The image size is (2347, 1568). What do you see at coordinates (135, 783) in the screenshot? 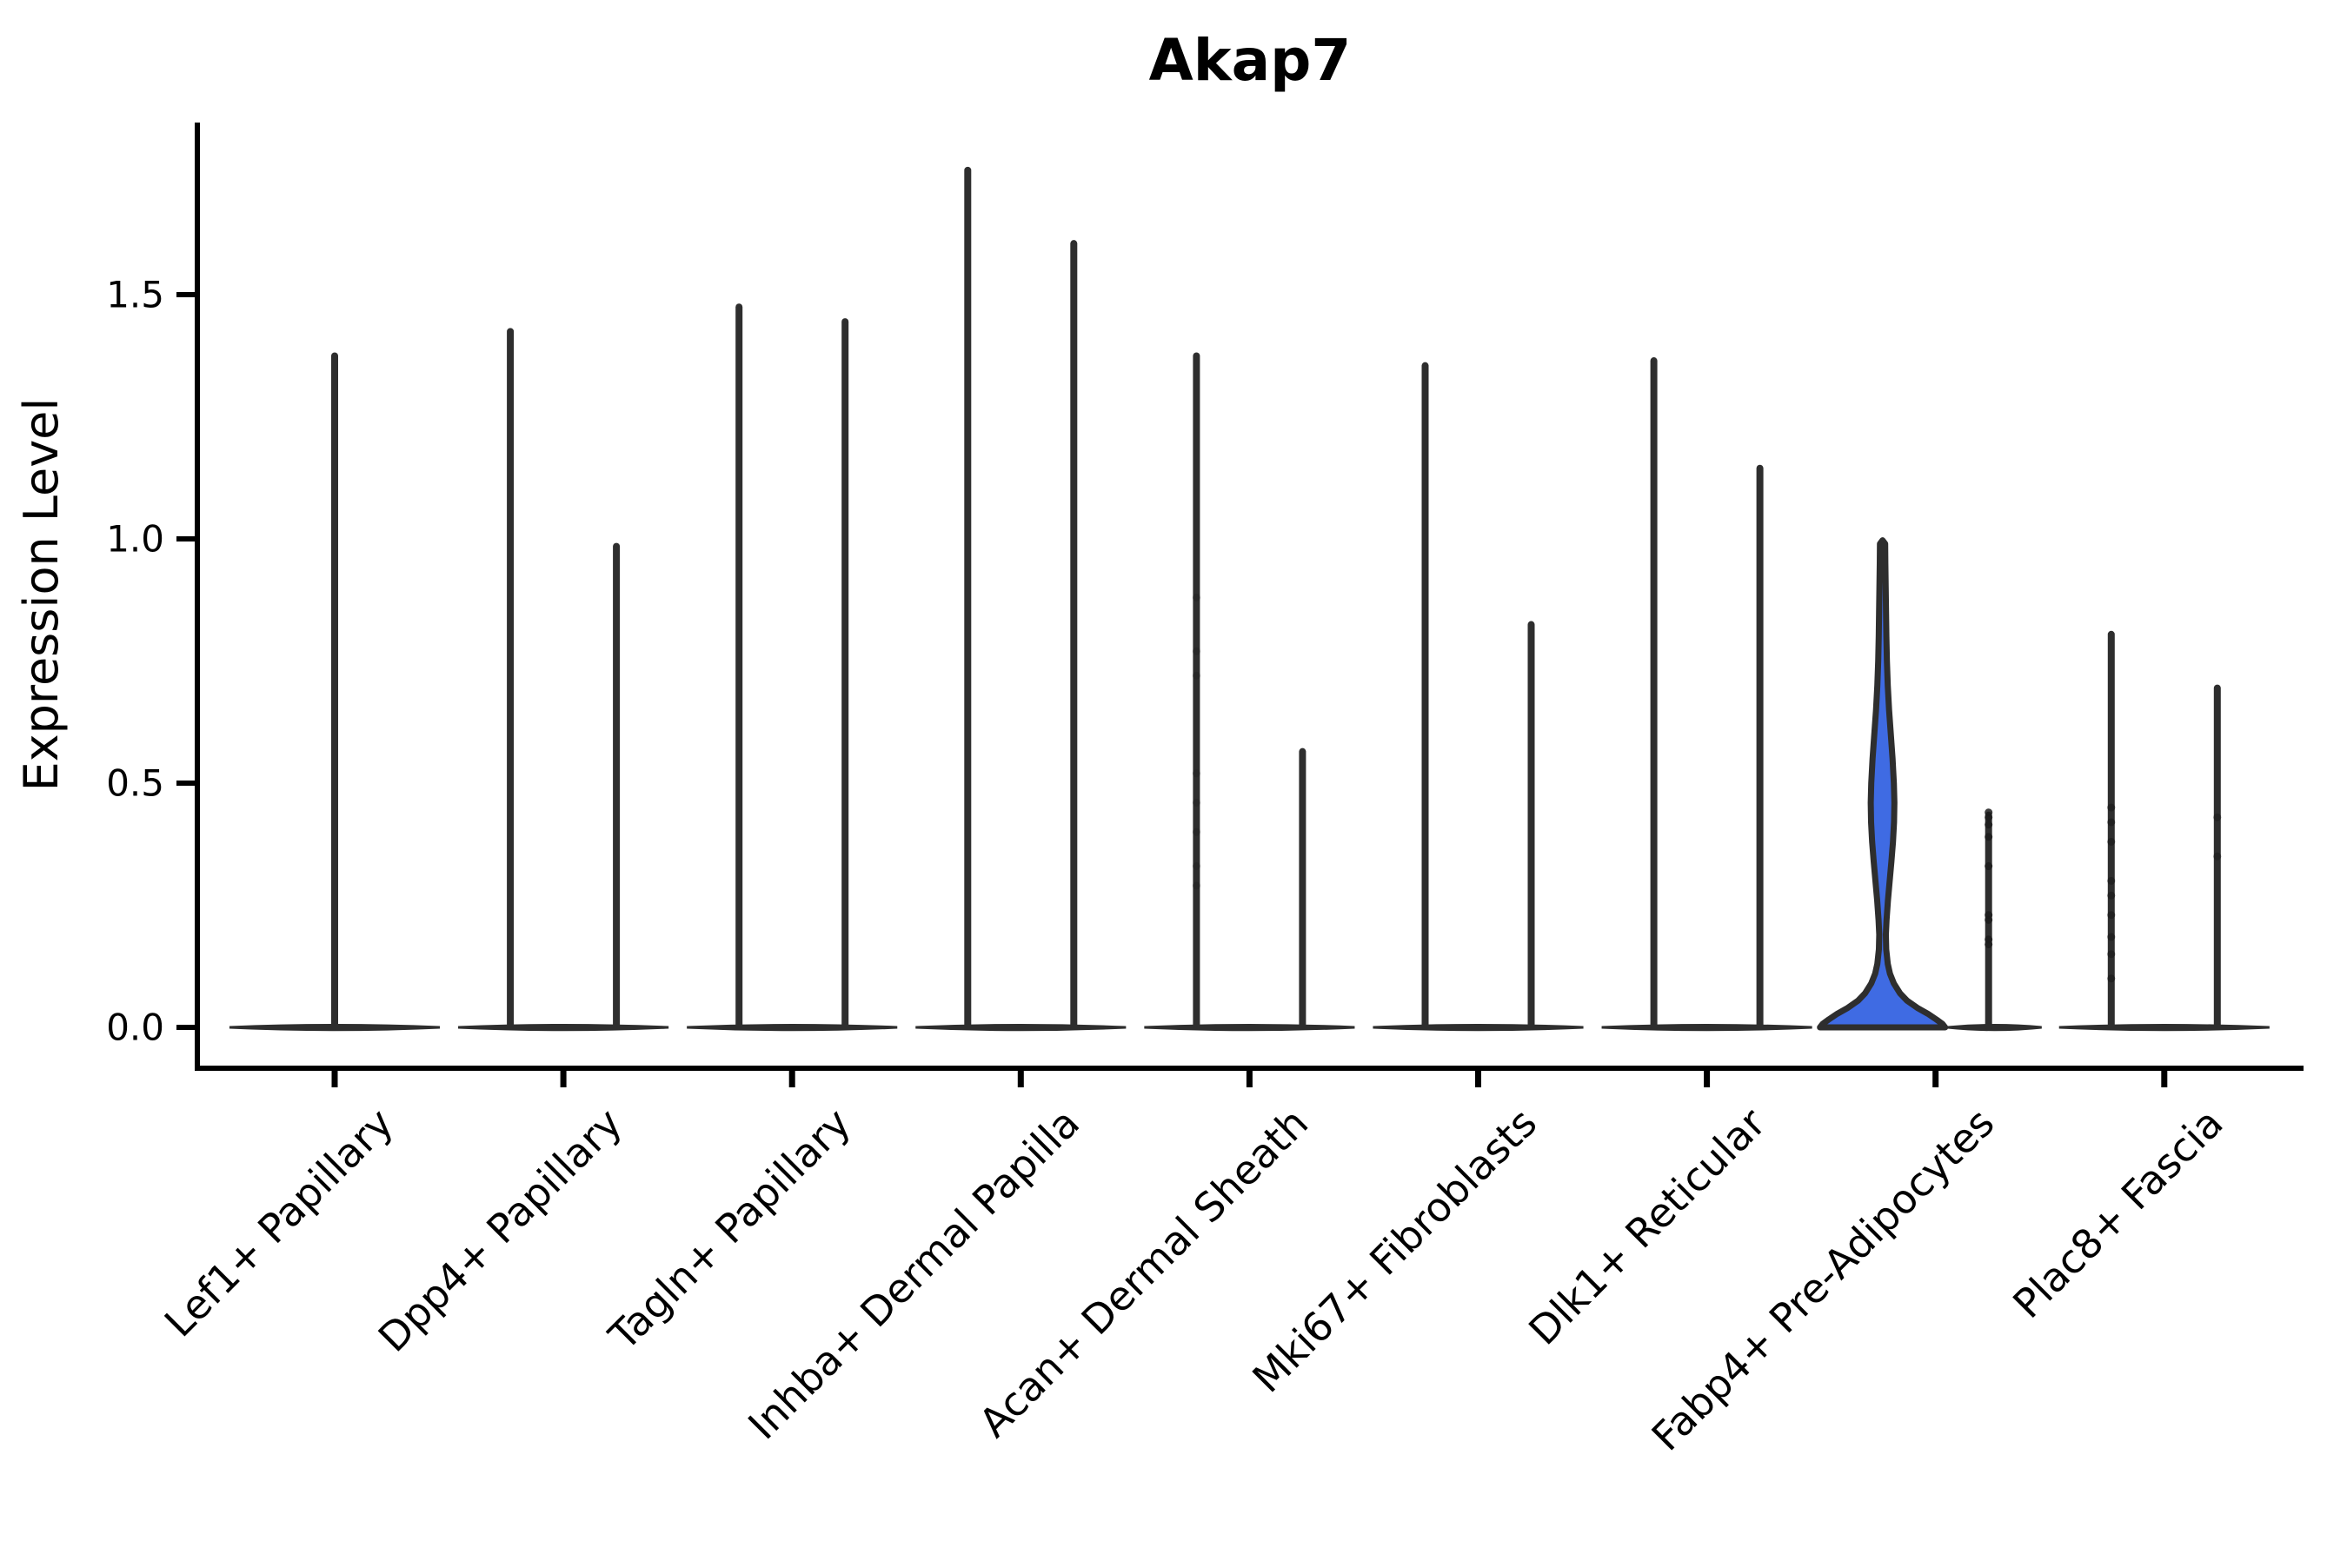
I see `y-tick-label: 0.5` at bounding box center [135, 783].